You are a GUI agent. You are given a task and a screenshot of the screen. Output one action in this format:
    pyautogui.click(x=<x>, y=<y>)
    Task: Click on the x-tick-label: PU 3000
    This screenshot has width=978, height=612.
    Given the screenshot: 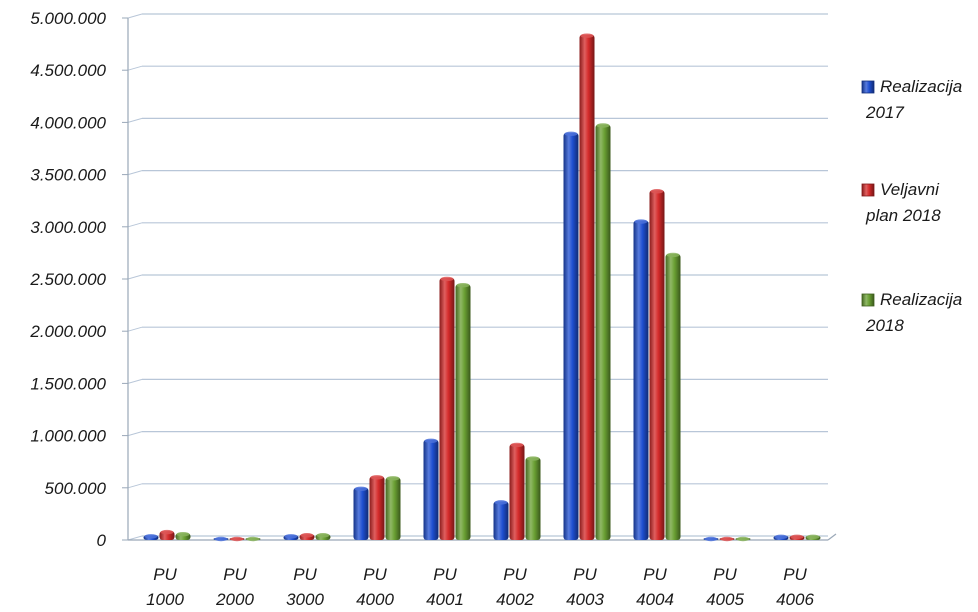 What is the action you would take?
    pyautogui.click(x=305, y=586)
    